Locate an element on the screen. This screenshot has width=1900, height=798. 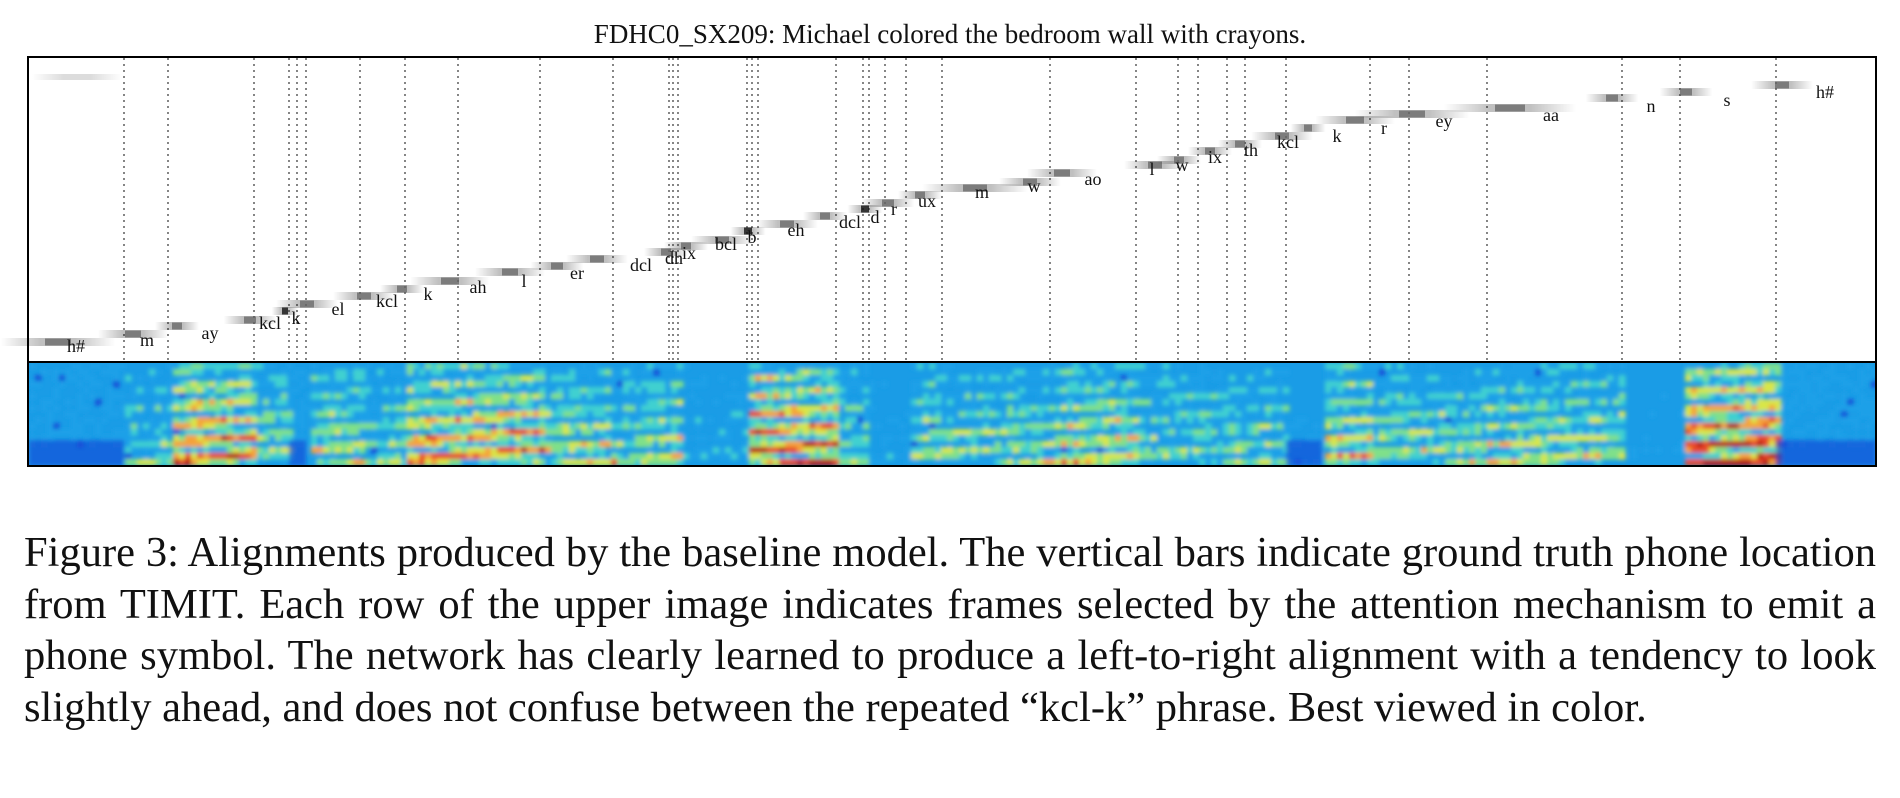
phone-label: b is located at coordinates (752, 237).